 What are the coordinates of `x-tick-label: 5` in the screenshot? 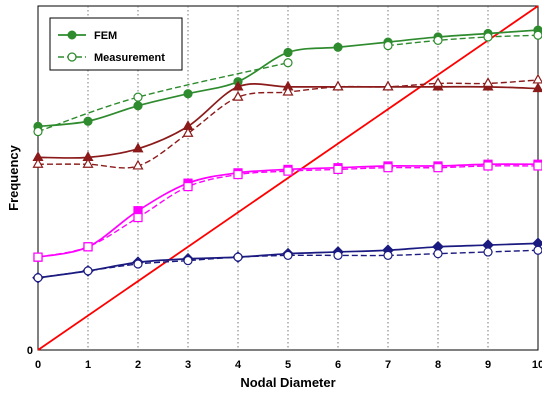 It's located at (288, 365).